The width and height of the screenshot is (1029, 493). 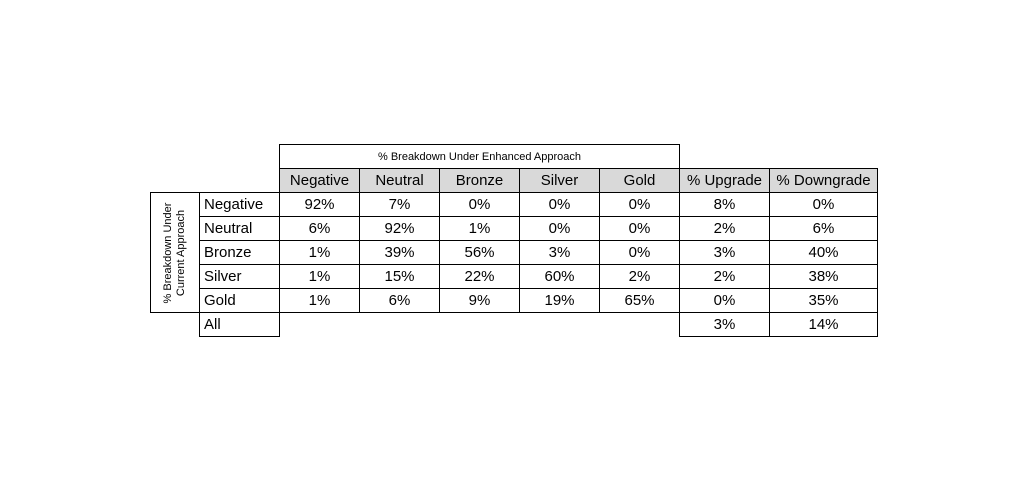 I want to click on row-label: Gold, so click(x=239, y=300).